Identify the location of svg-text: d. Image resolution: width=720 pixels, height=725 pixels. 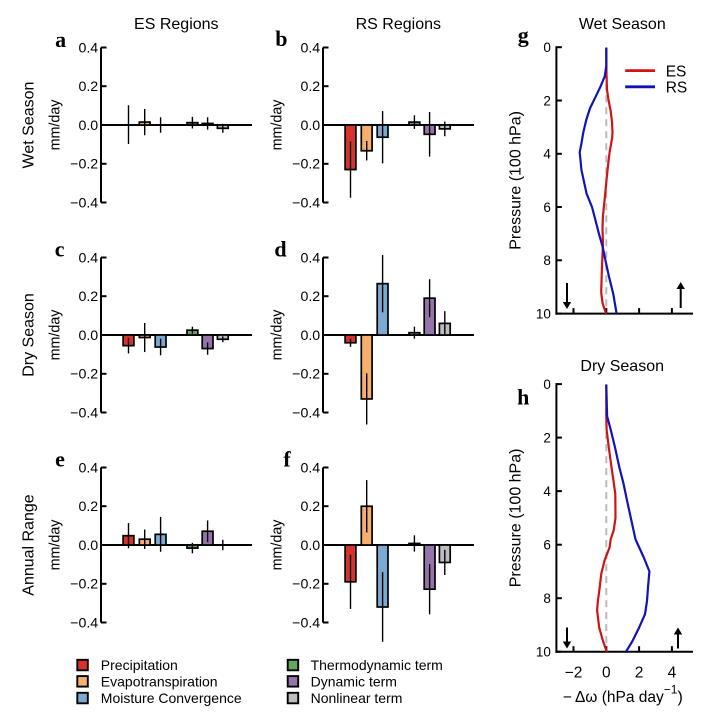
(280, 248).